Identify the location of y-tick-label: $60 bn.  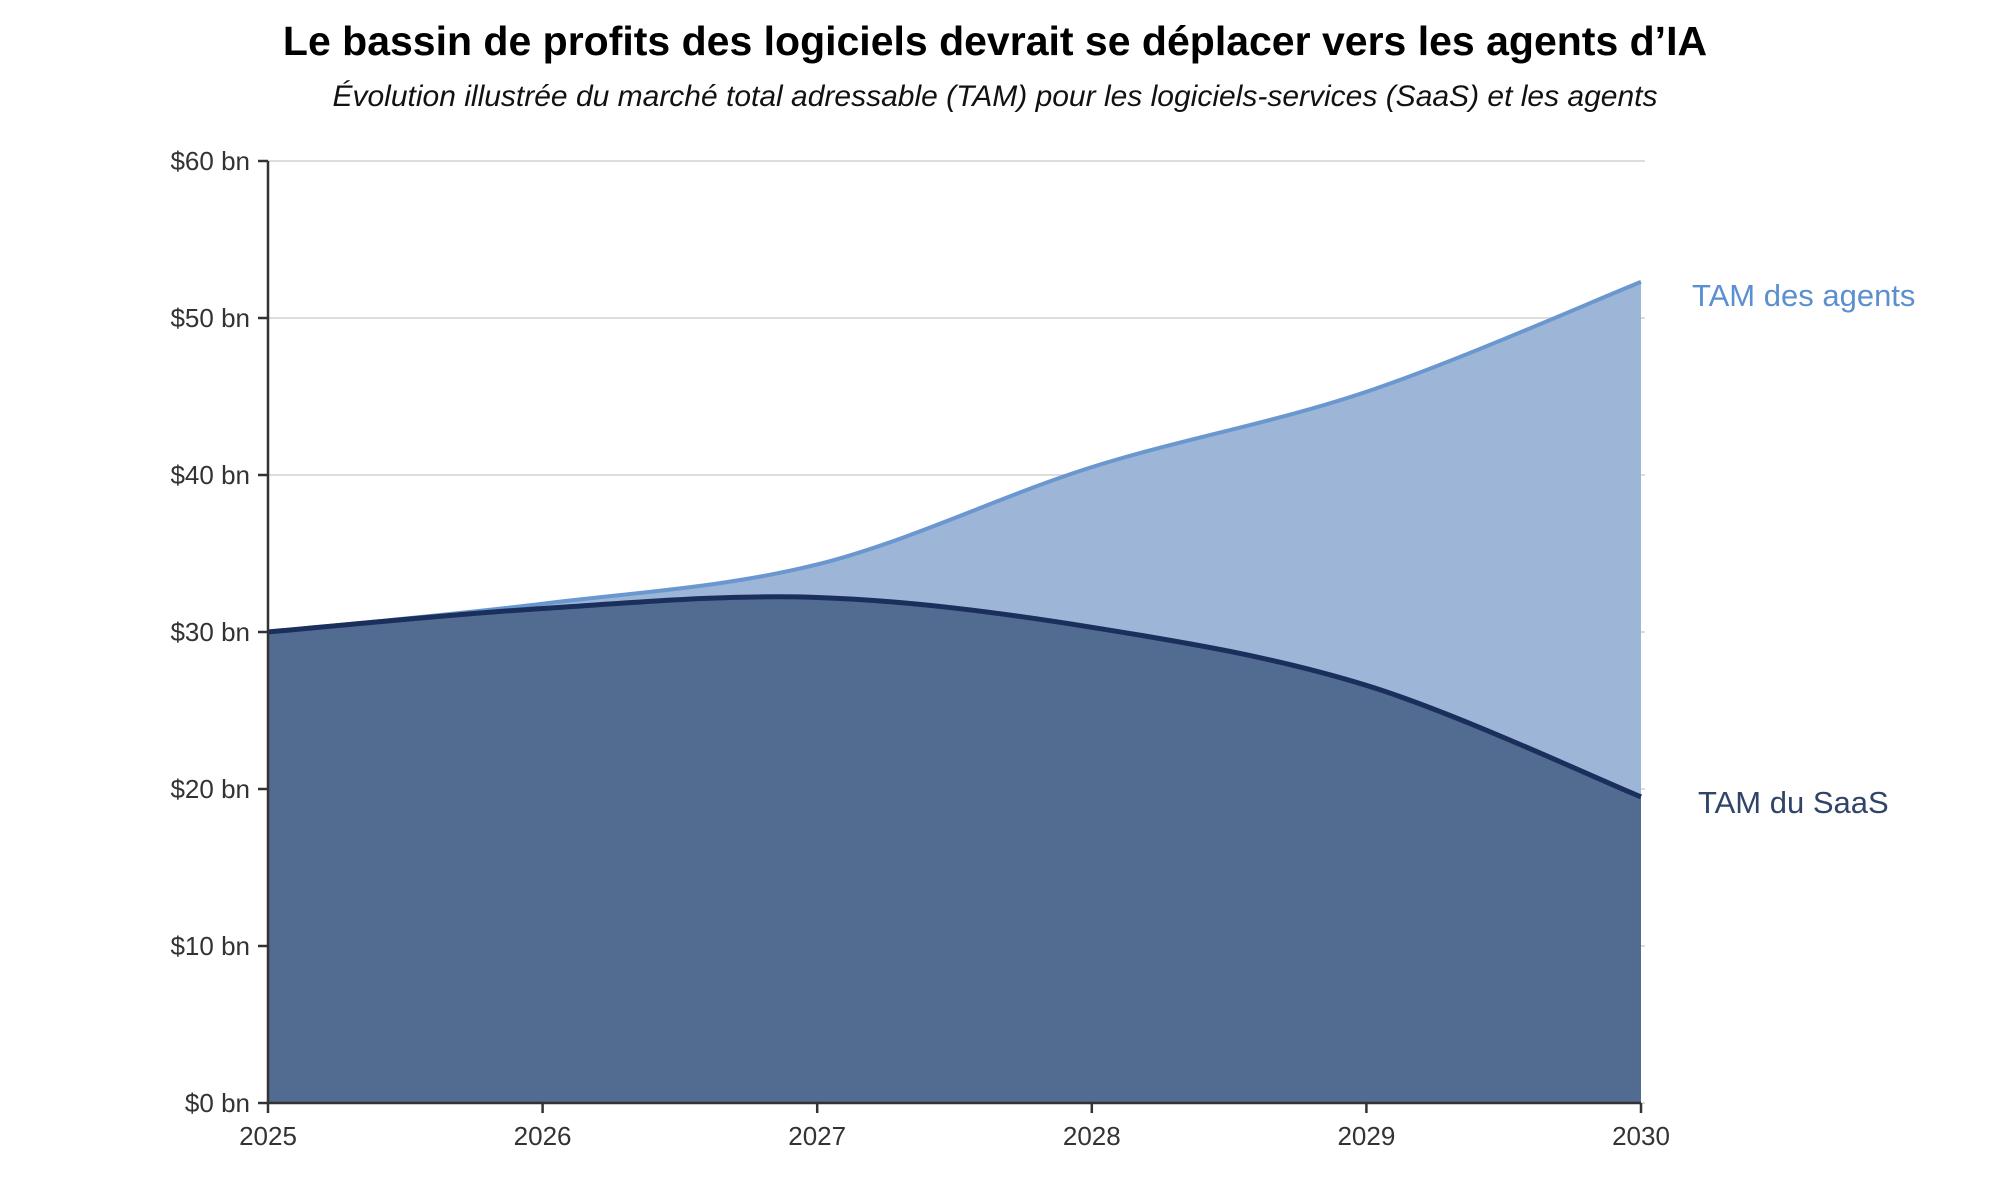
(210, 161).